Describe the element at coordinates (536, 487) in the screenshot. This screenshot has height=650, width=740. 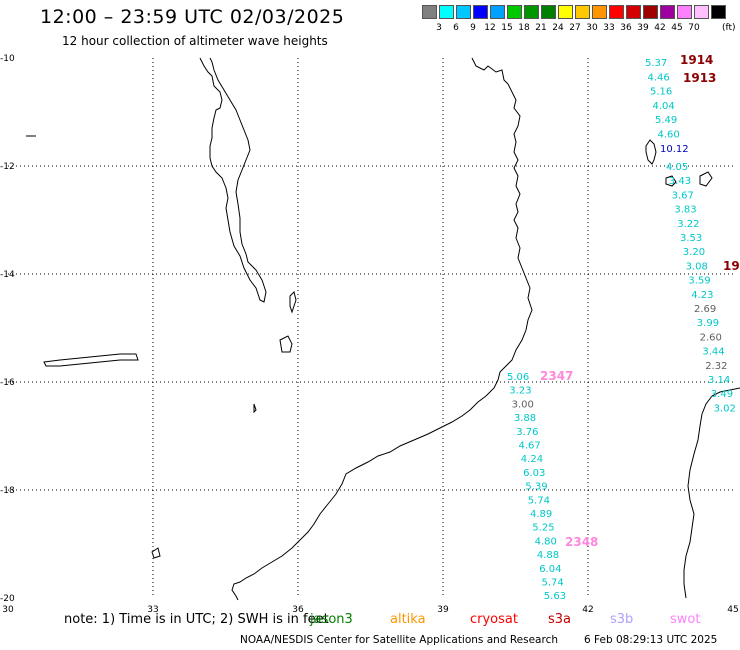
I see `wave-height-value: 5.39` at that location.